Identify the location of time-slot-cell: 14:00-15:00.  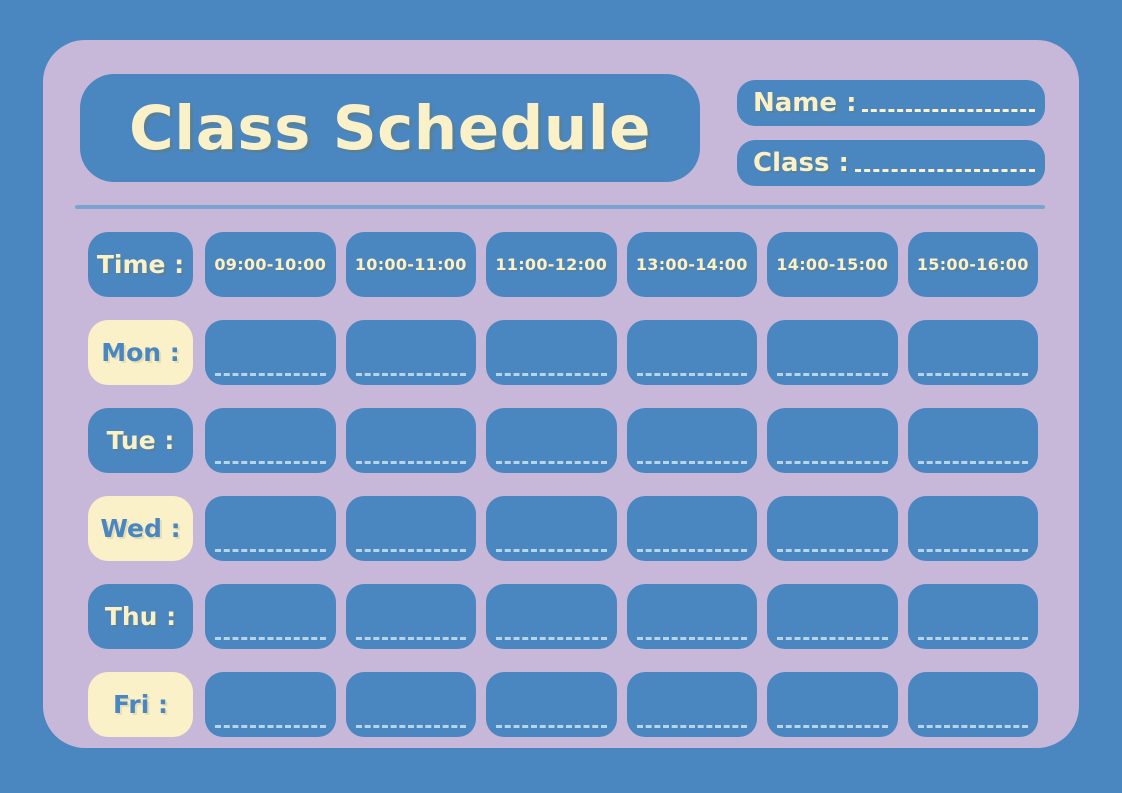
(832, 264).